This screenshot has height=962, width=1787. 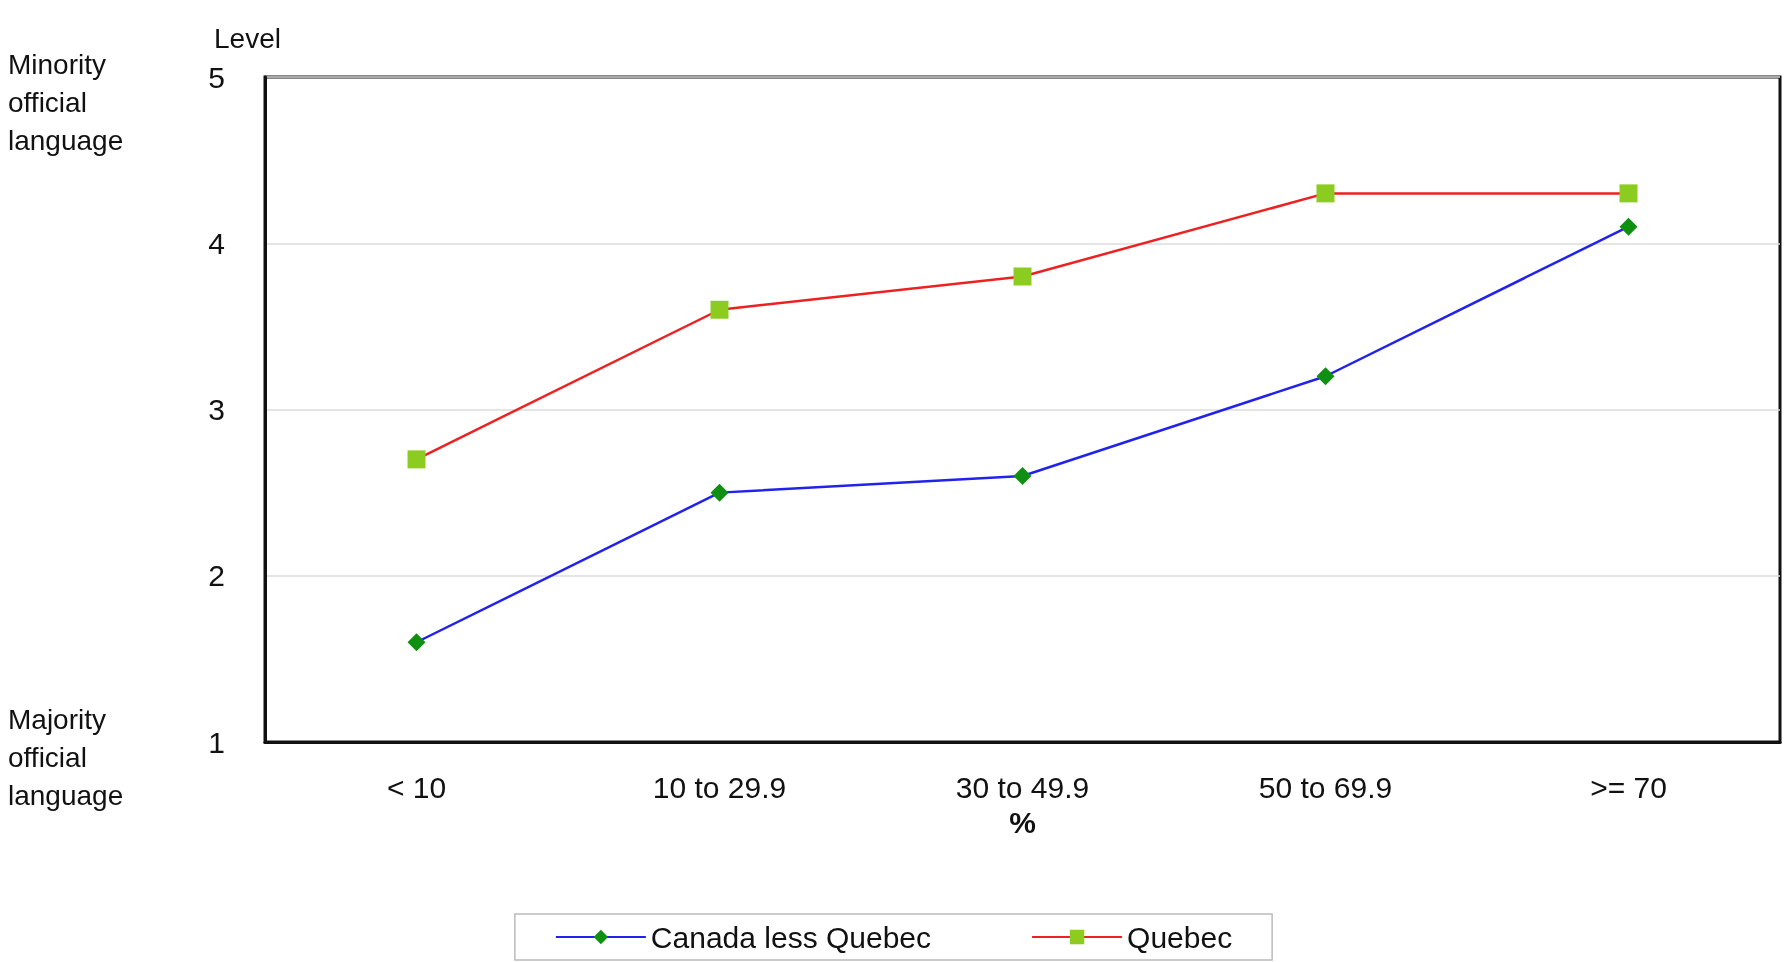 What do you see at coordinates (719, 787) in the screenshot?
I see `x-tick-label: 10 to 29.9` at bounding box center [719, 787].